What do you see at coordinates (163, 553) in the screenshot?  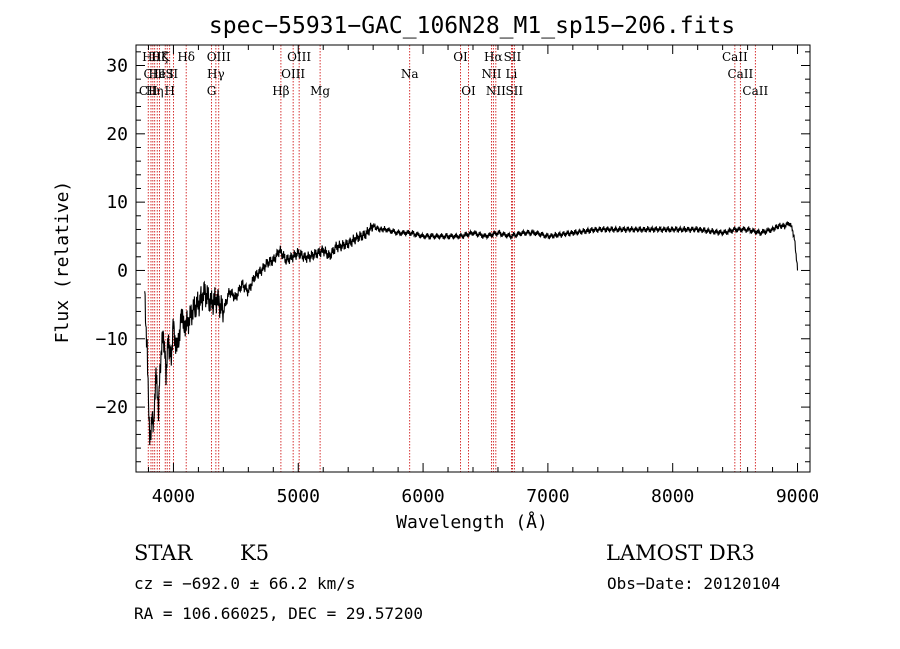 I see `object-class: STAR` at bounding box center [163, 553].